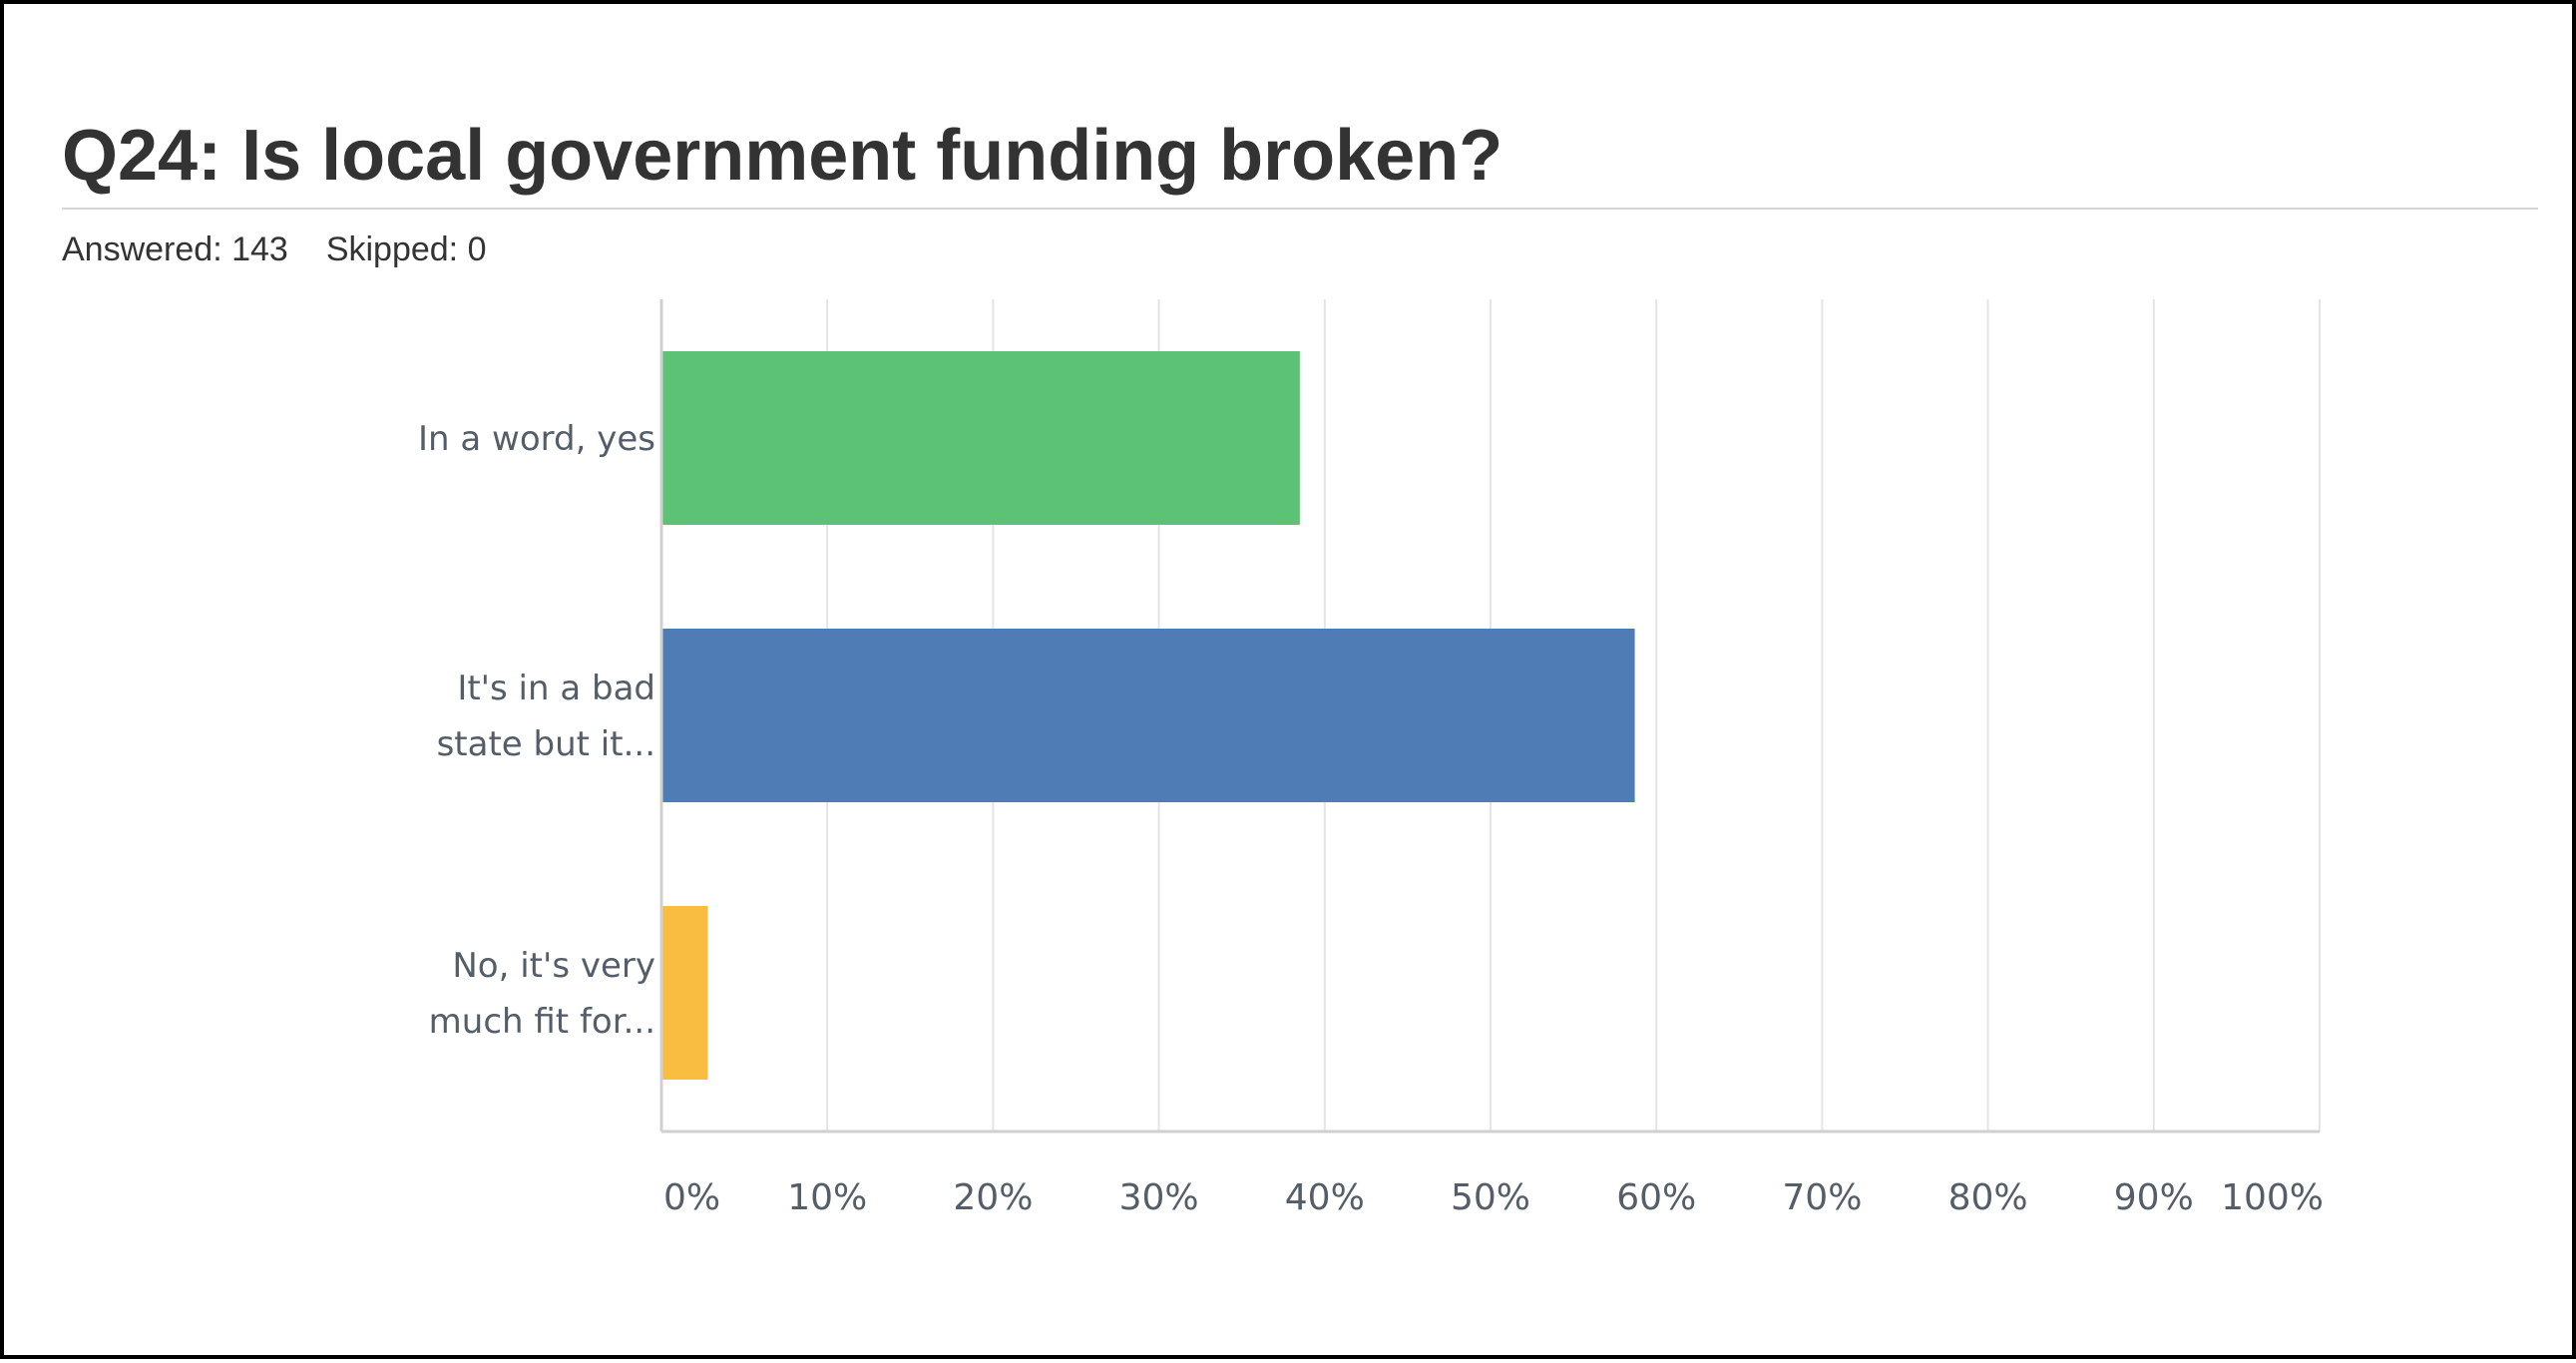  Describe the element at coordinates (175, 249) in the screenshot. I see `answered-count: Answered: 143` at that location.